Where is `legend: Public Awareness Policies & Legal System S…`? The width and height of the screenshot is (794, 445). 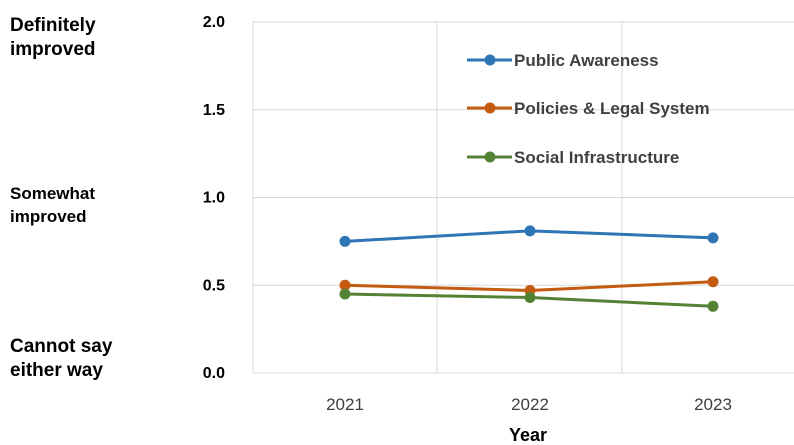 legend: Public Awareness Policies & Legal System S… is located at coordinates (588, 109).